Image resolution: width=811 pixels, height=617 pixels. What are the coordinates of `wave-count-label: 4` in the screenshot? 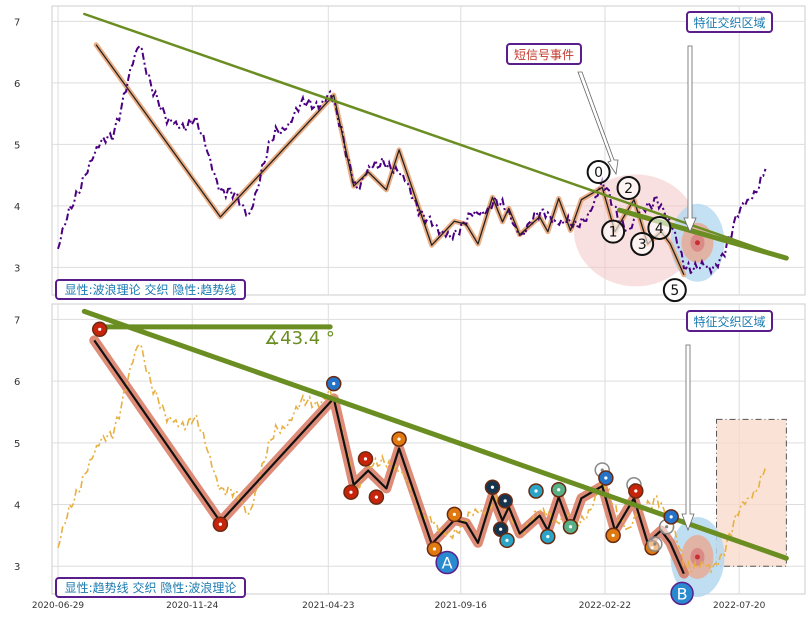 It's located at (659, 229).